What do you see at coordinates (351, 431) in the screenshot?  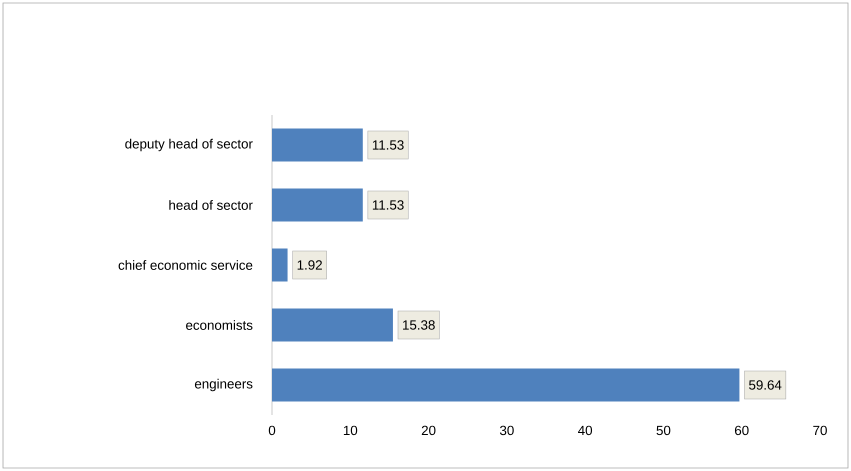 I see `x-tick-label: 10` at bounding box center [351, 431].